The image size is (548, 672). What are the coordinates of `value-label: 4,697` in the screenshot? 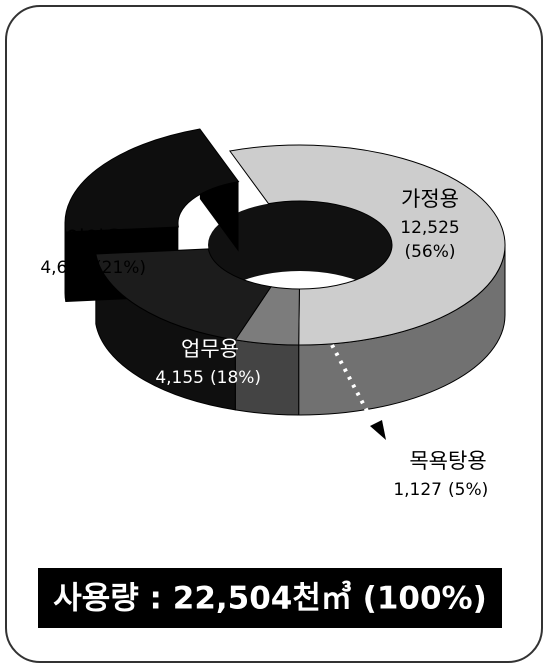 It's located at (64, 268).